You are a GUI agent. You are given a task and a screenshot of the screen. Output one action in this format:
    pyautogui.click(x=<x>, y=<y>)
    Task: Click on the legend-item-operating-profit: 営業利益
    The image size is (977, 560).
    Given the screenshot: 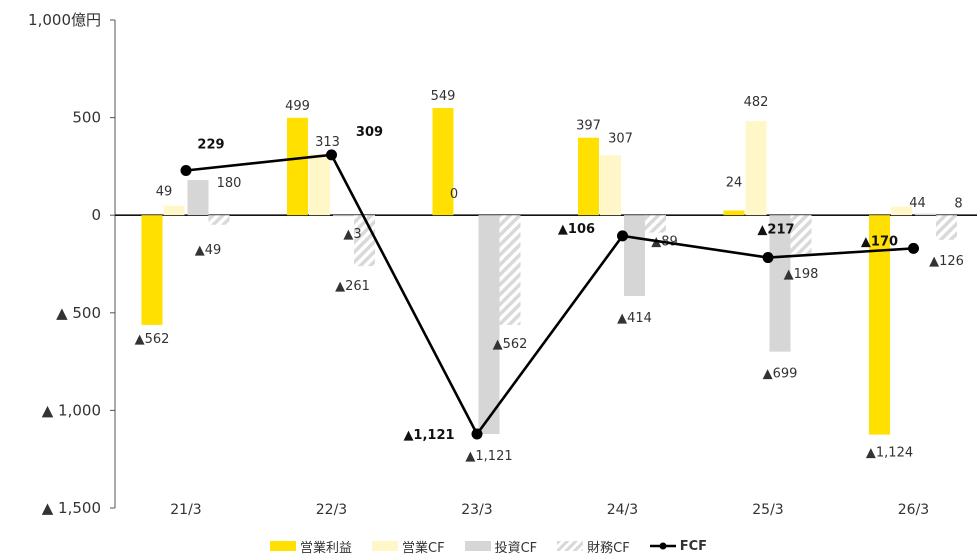 What is the action you would take?
    pyautogui.click(x=310, y=546)
    